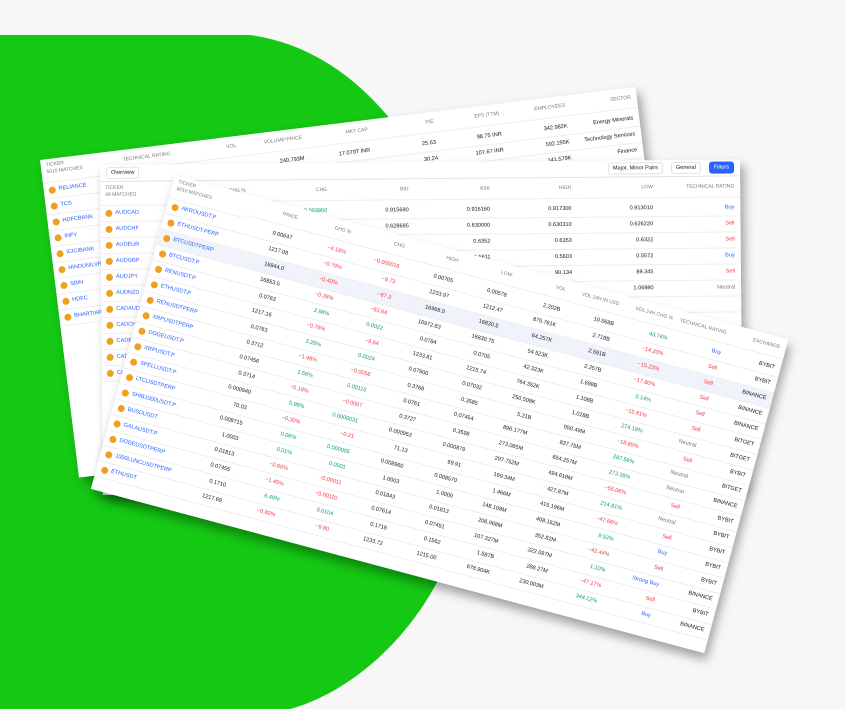 The width and height of the screenshot is (846, 709). I want to click on cell: 0.6353, so click(537, 242).